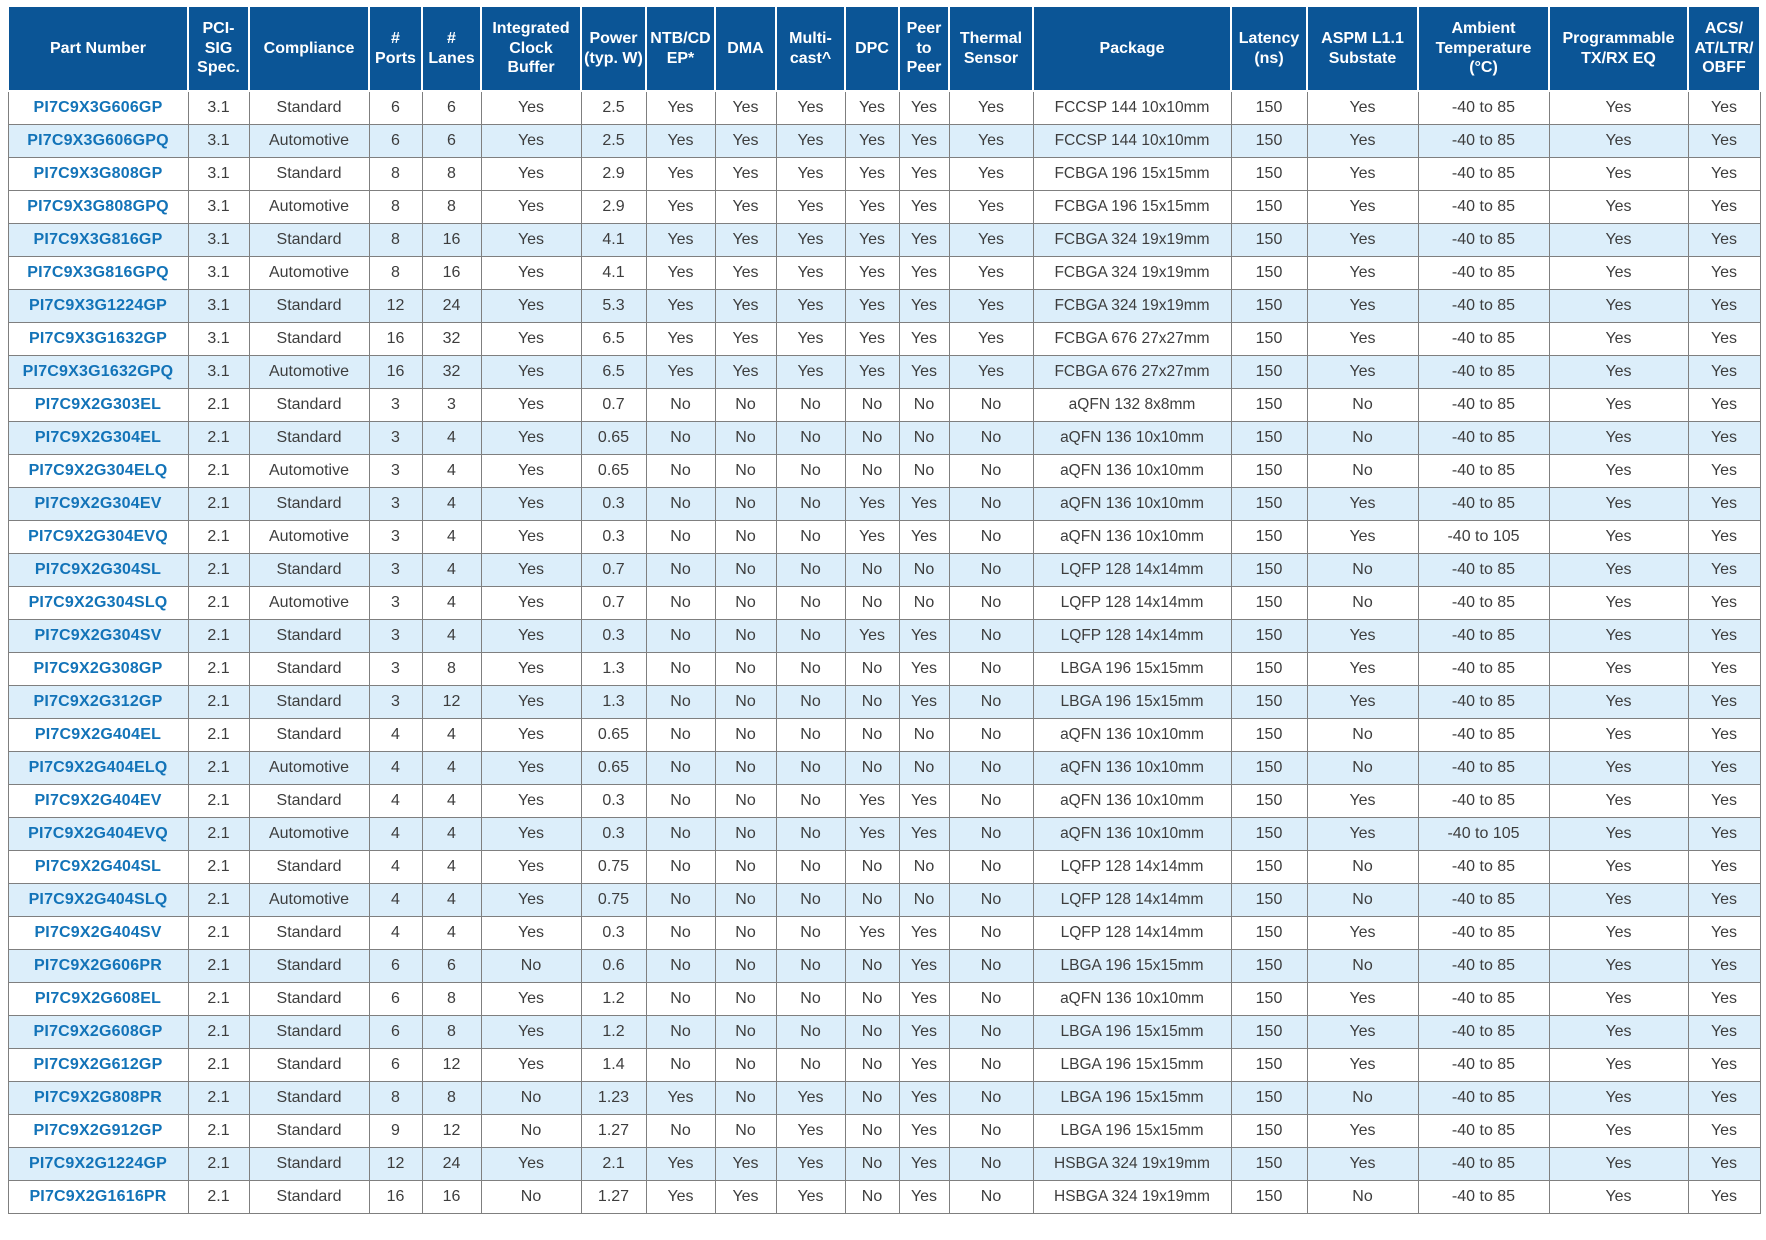  What do you see at coordinates (98, 107) in the screenshot?
I see `part-number-link: PI7C9X3G606GP` at bounding box center [98, 107].